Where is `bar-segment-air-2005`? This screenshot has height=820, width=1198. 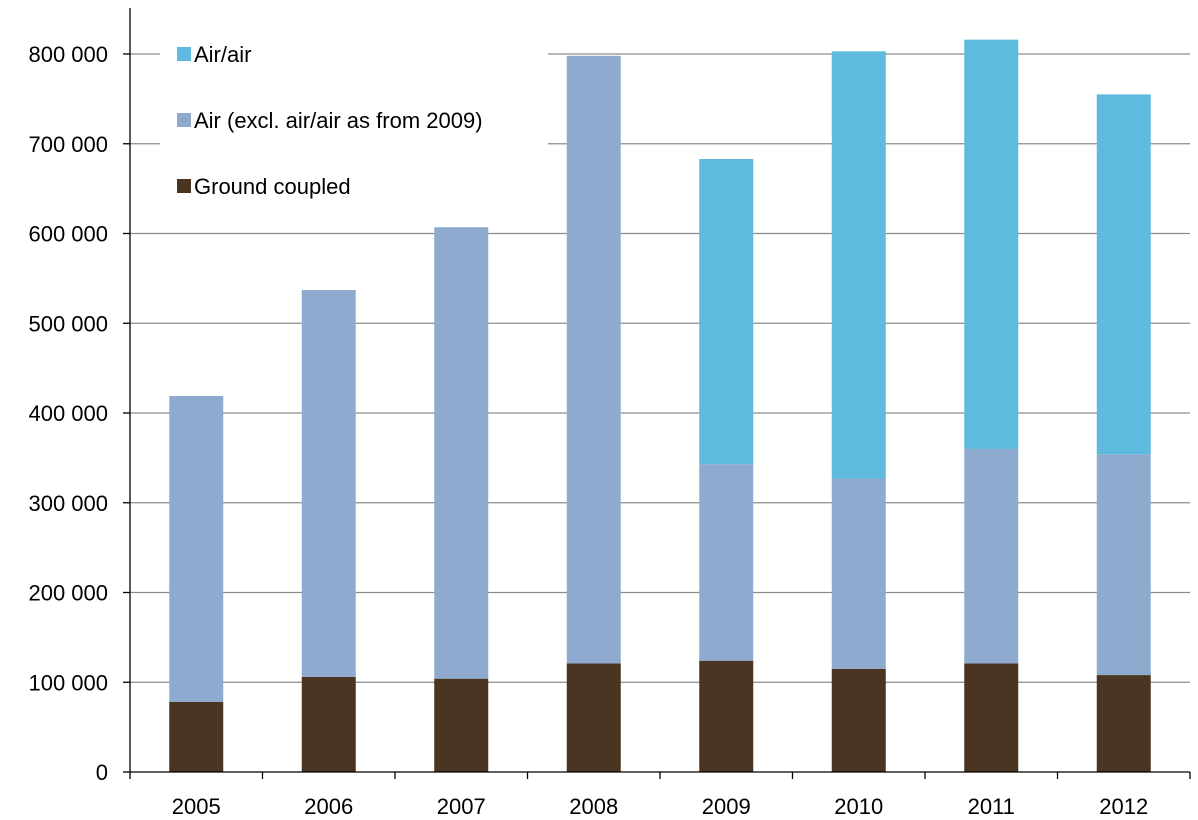 bar-segment-air-2005 is located at coordinates (196, 548).